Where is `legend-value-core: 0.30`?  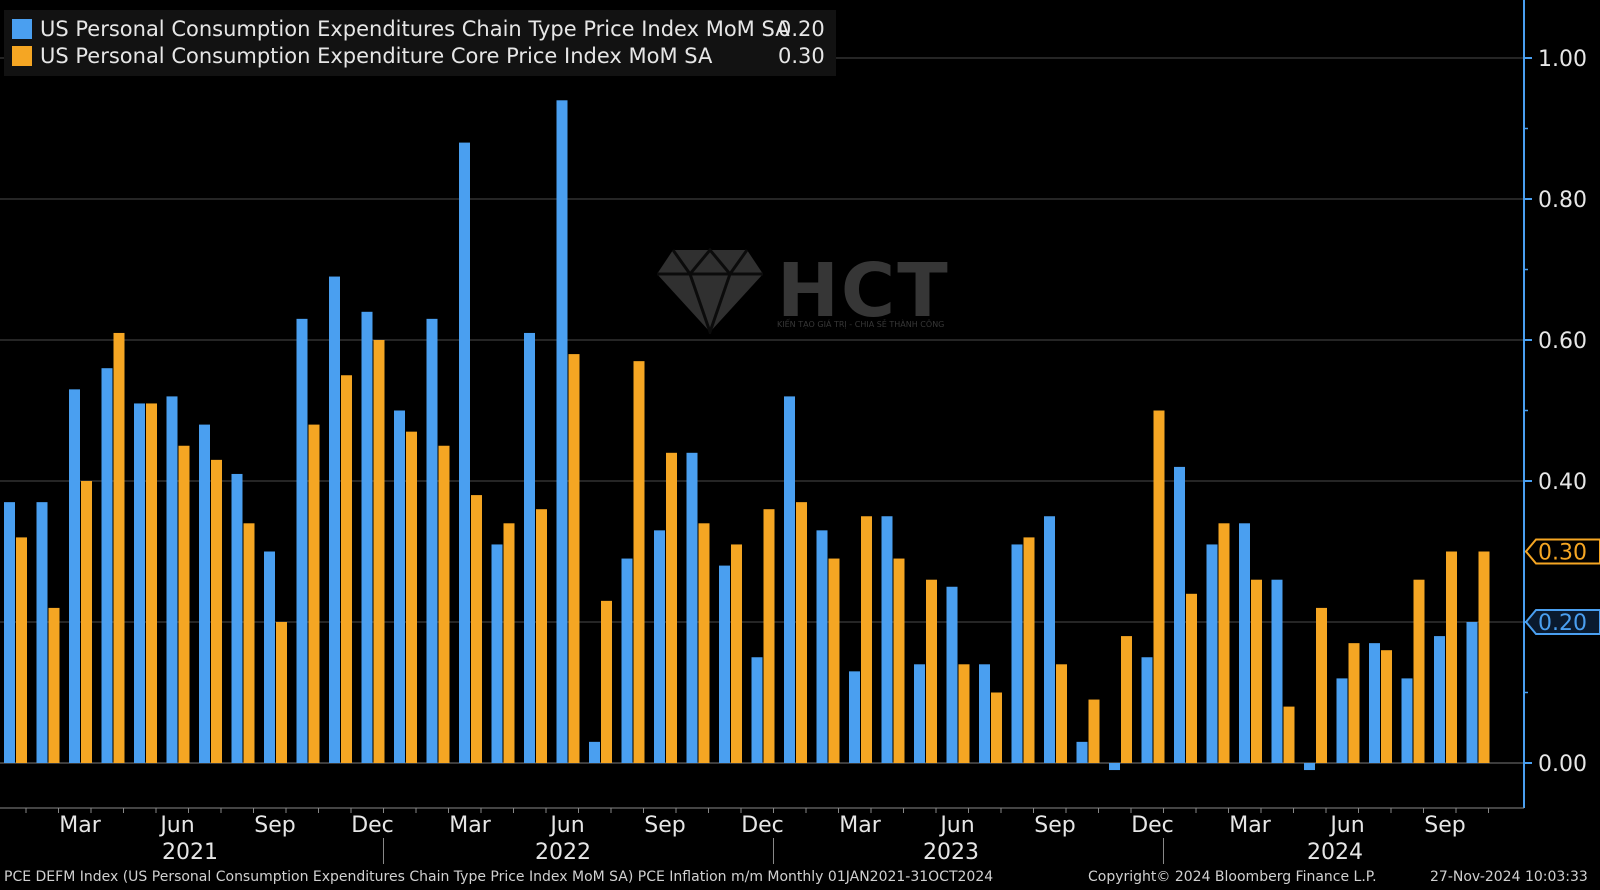 legend-value-core: 0.30 is located at coordinates (801, 56).